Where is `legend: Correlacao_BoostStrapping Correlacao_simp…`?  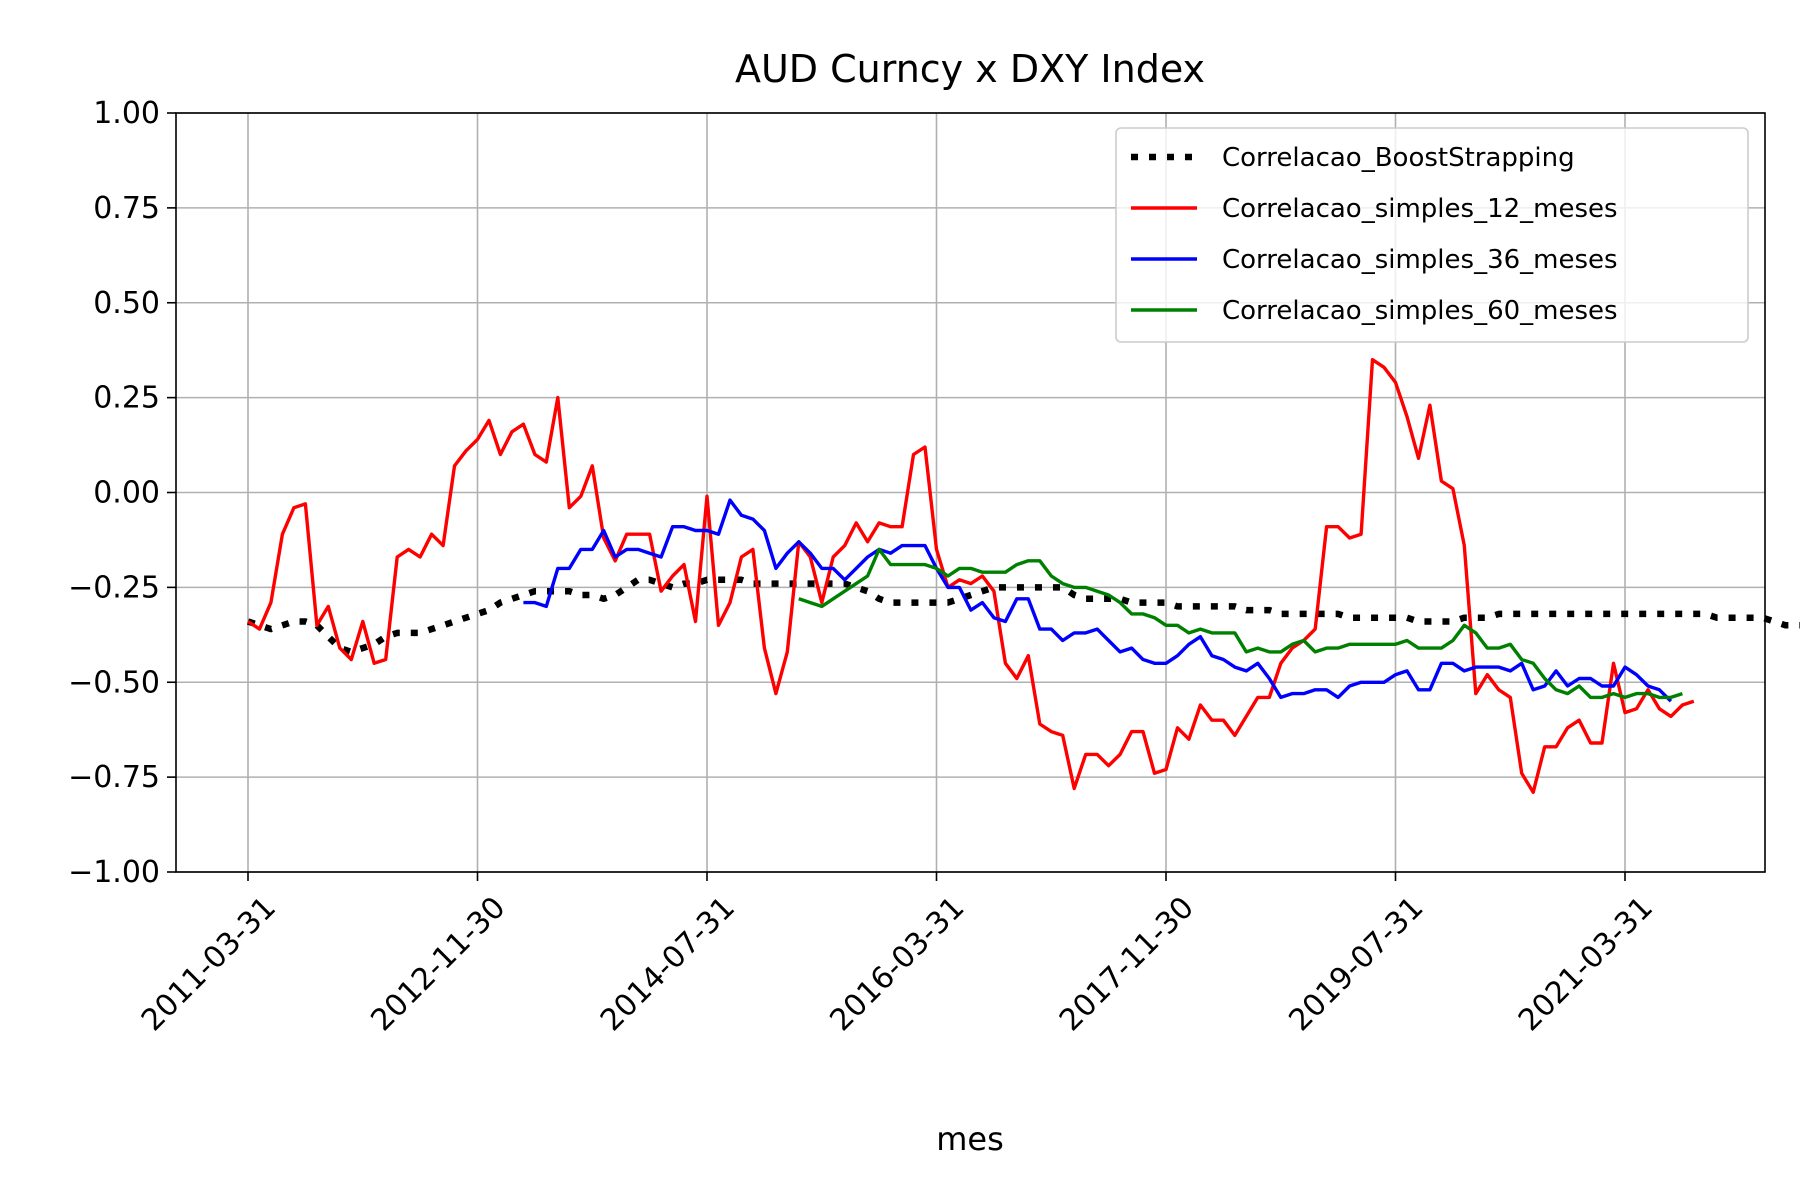
legend: Correlacao_BoostStrapping Correlacao_simp… is located at coordinates (1432, 235).